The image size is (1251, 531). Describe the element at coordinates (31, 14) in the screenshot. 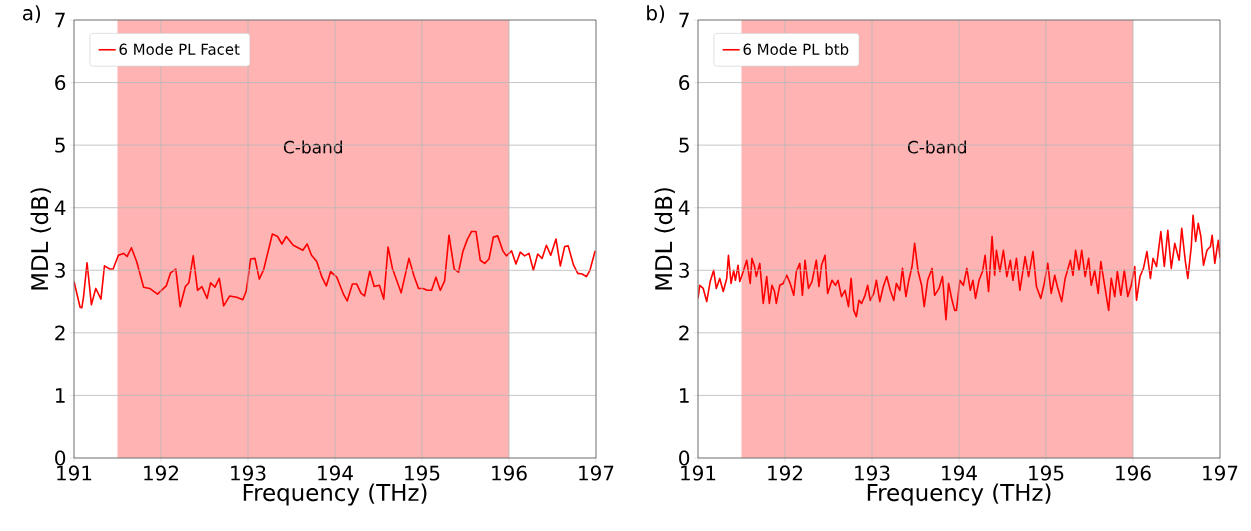

I see `chart-title: a)` at that location.